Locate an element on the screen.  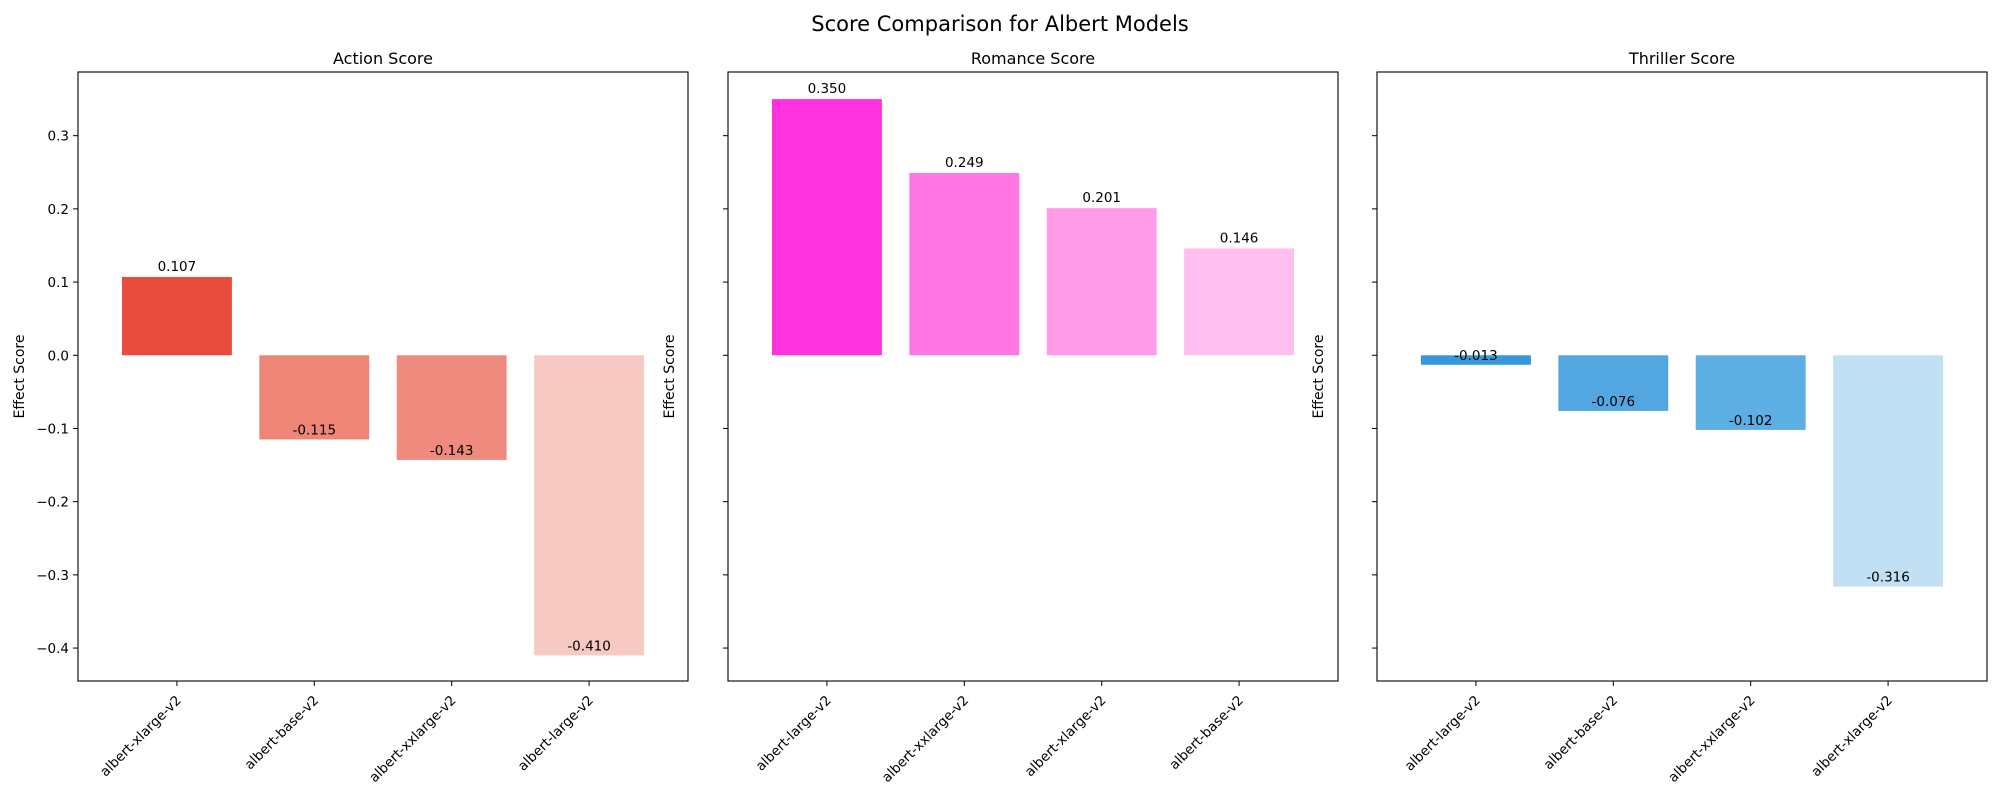
y-tick-label: 0.3 is located at coordinates (58, 137).